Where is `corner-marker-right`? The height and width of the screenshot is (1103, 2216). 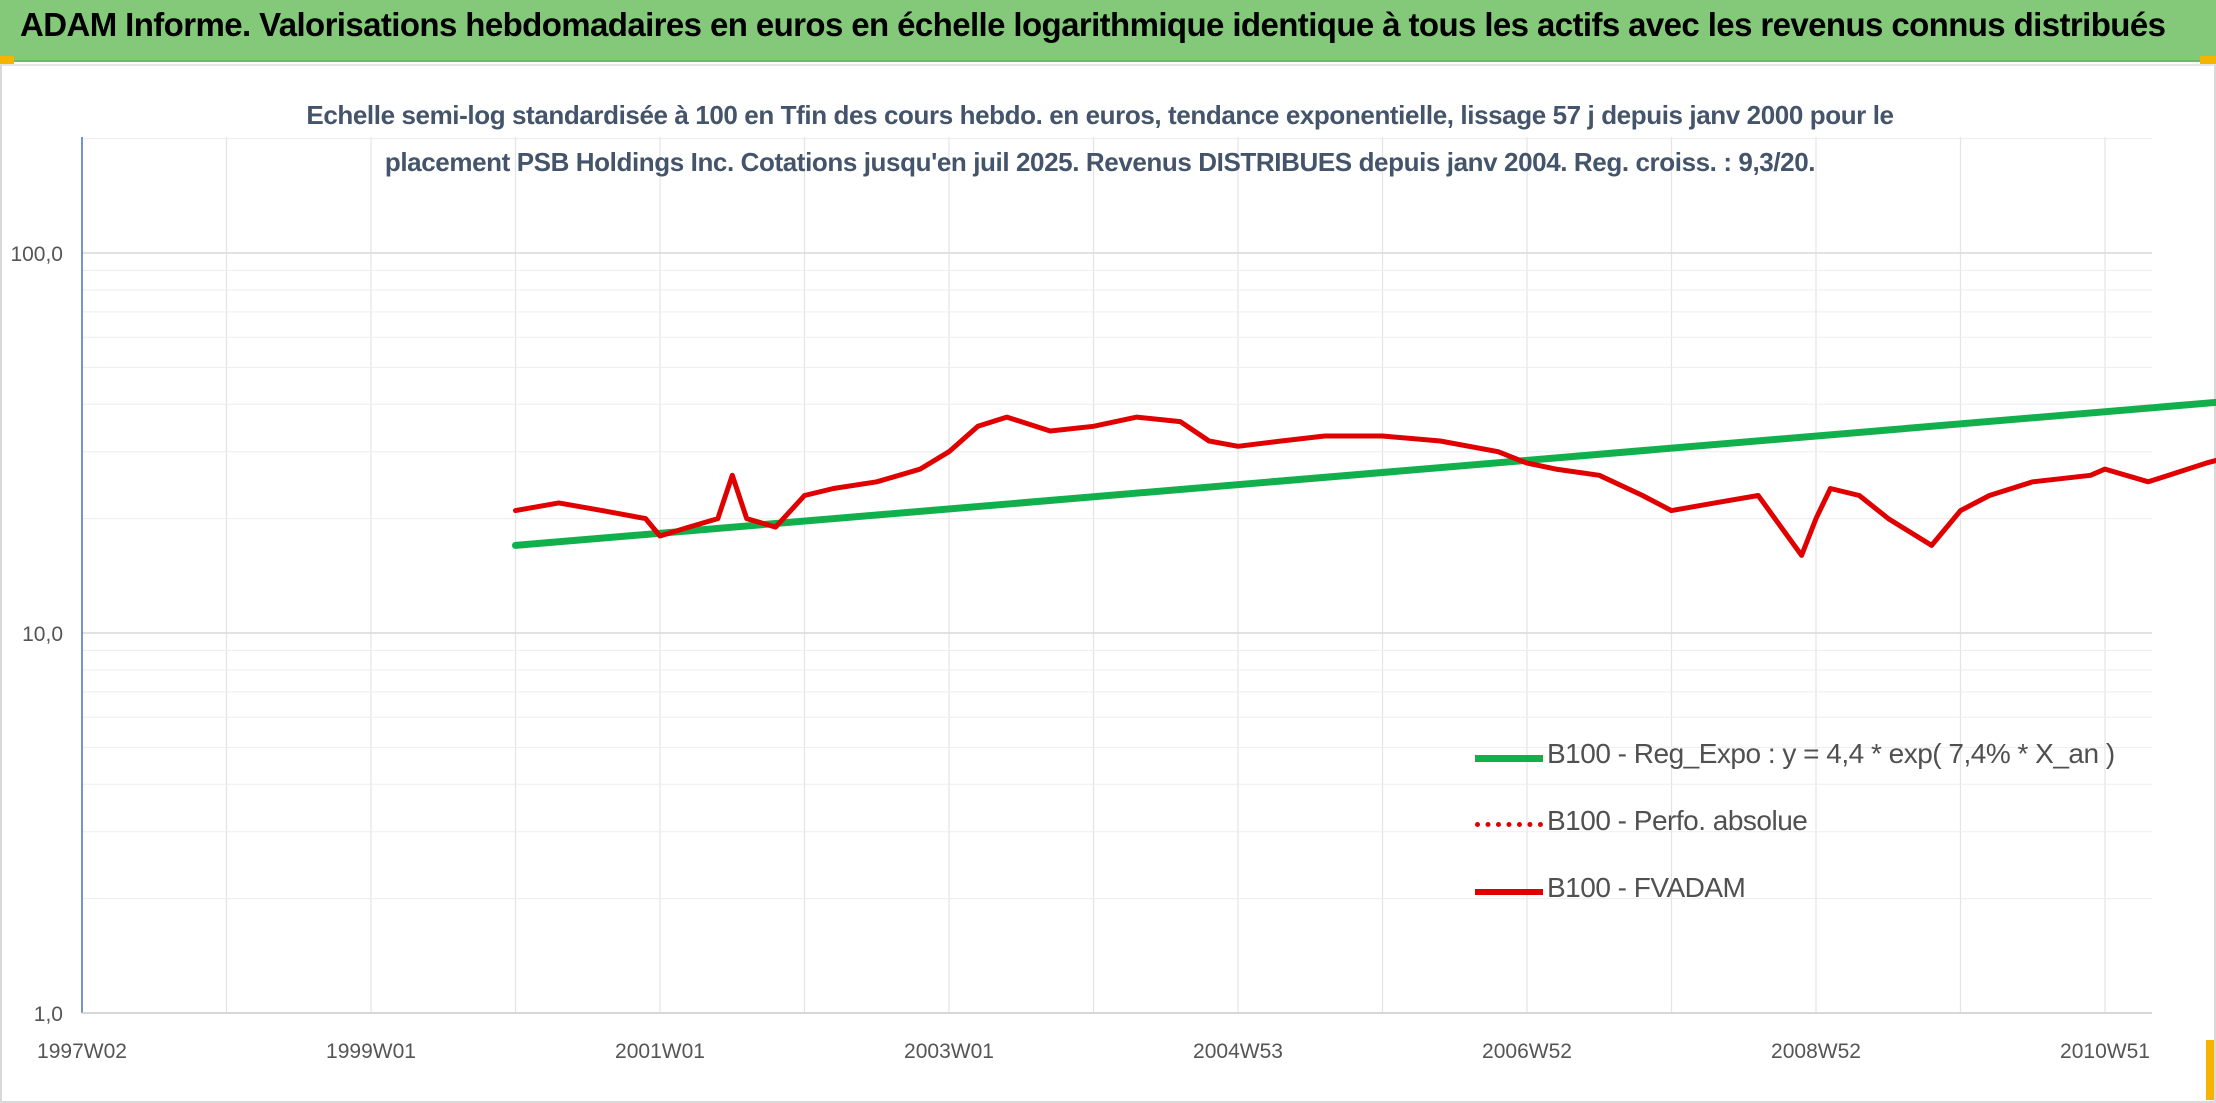 corner-marker-right is located at coordinates (2208, 61).